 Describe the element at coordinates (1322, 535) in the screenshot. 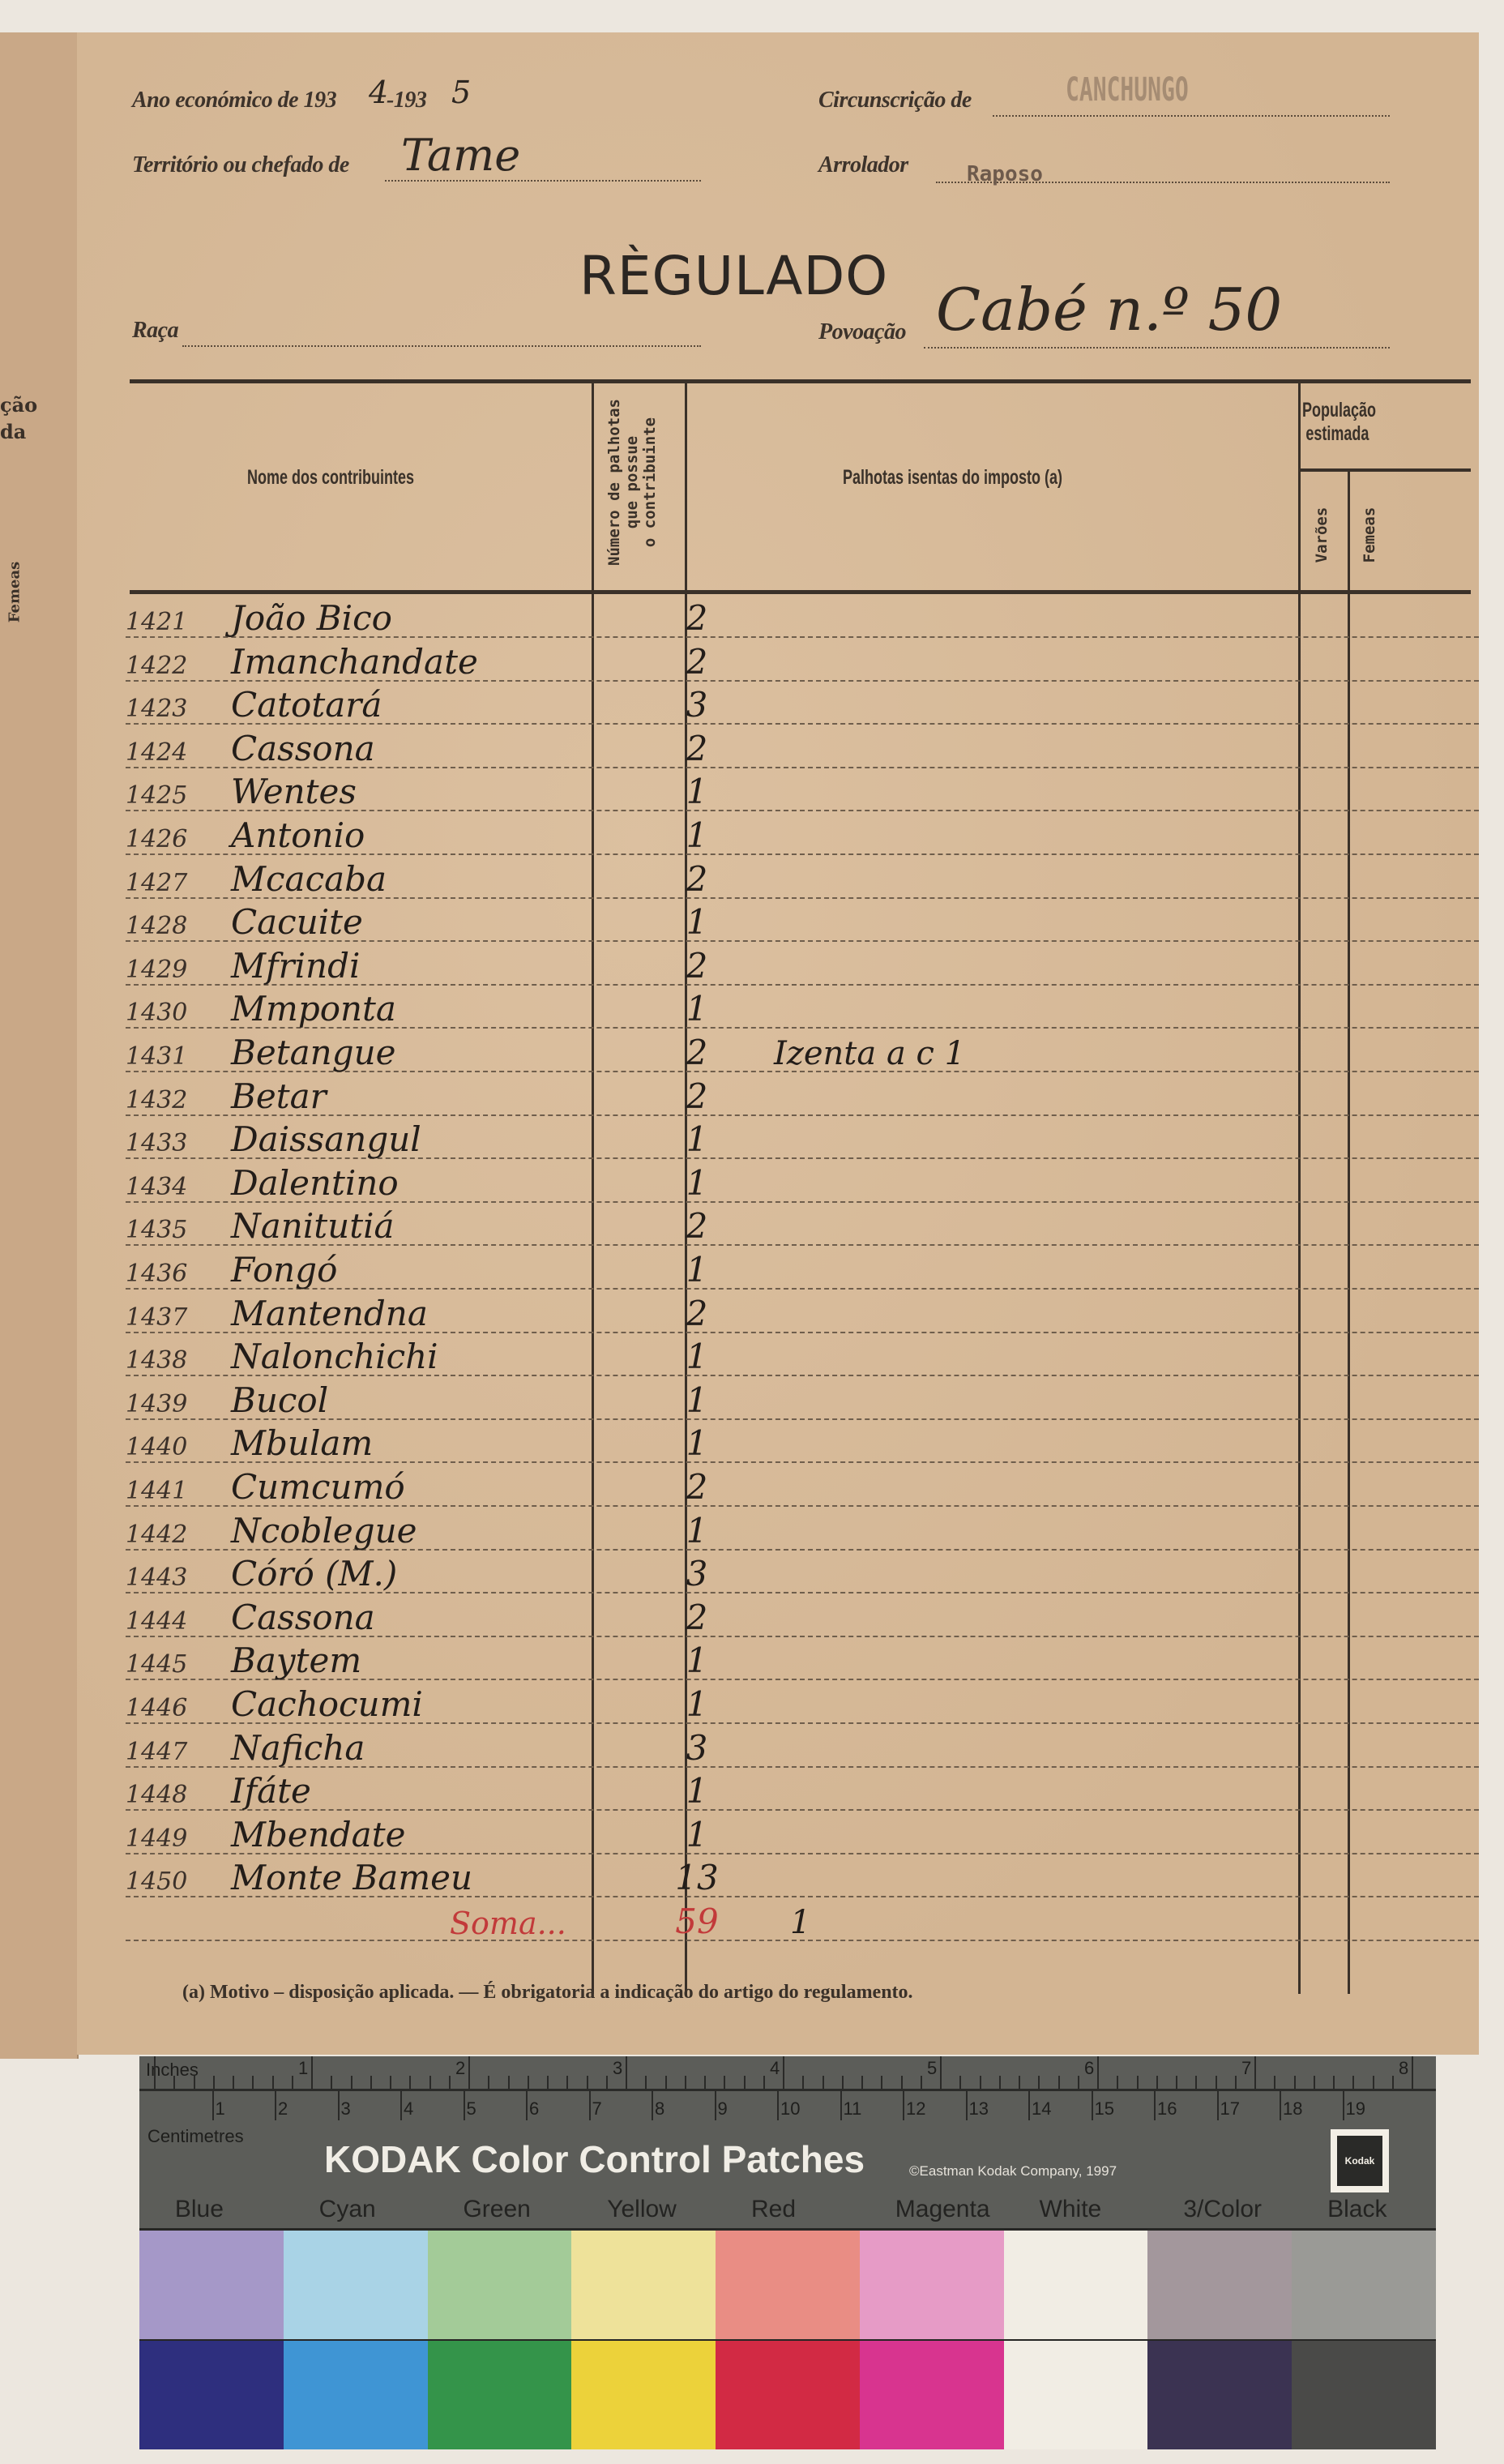

I see `col-header-males: Varões` at that location.